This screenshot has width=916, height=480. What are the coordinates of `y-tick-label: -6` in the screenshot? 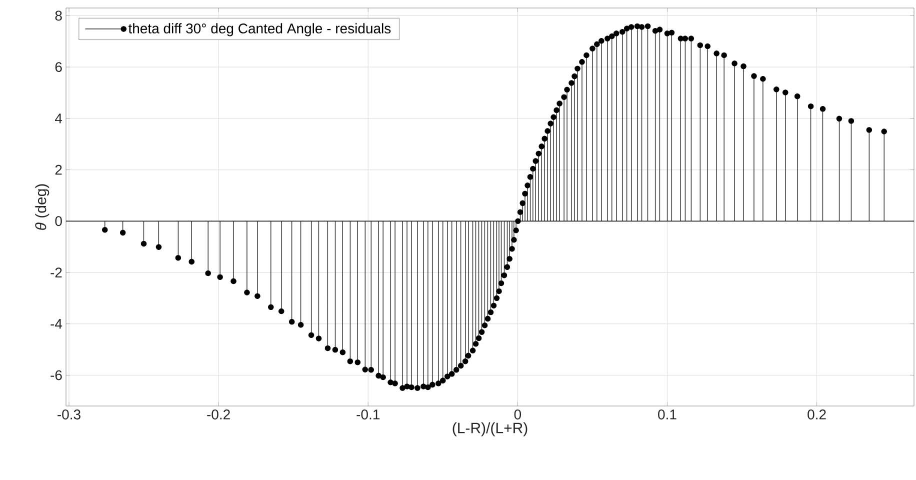 It's located at (56, 375).